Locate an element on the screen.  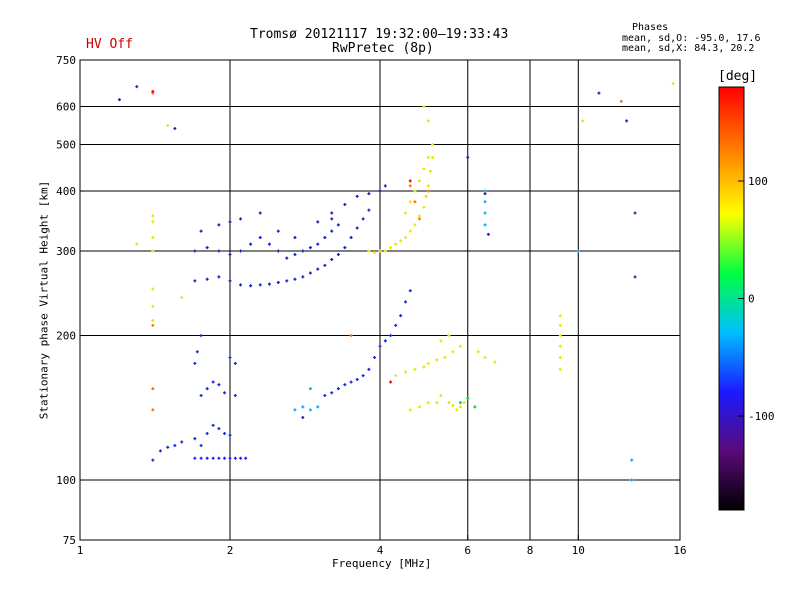
phase-stats-o: mean, sd,O: -95.0, 17.6 is located at coordinates (691, 38).